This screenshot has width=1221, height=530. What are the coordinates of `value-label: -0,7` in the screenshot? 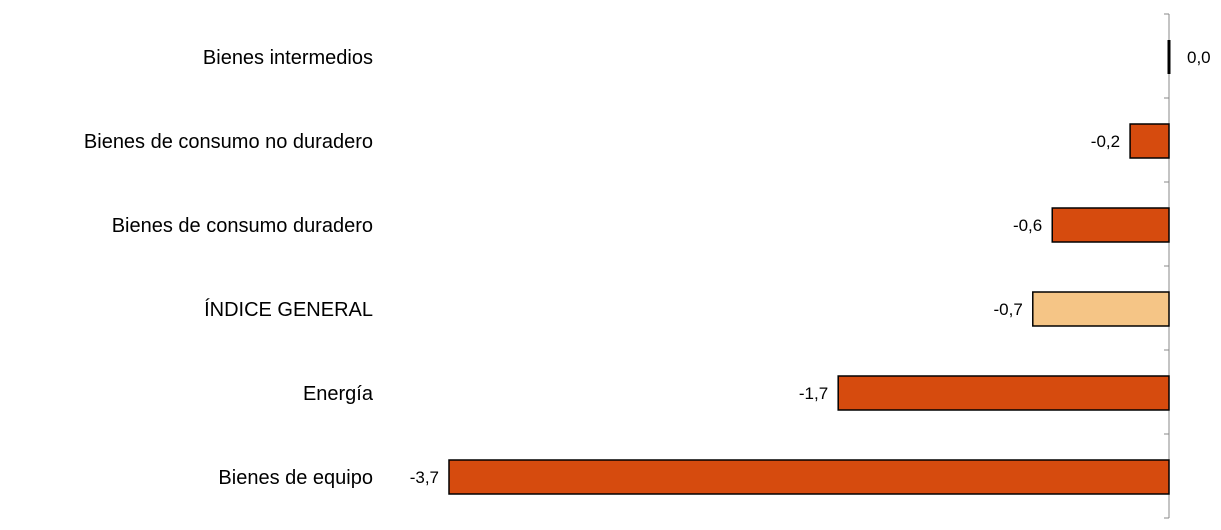 It's located at (1007, 309).